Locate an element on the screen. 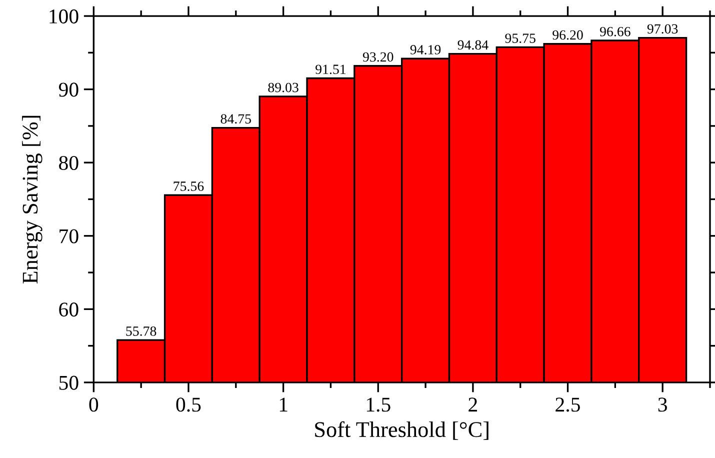  y-tick-label: 60 is located at coordinates (68, 309).